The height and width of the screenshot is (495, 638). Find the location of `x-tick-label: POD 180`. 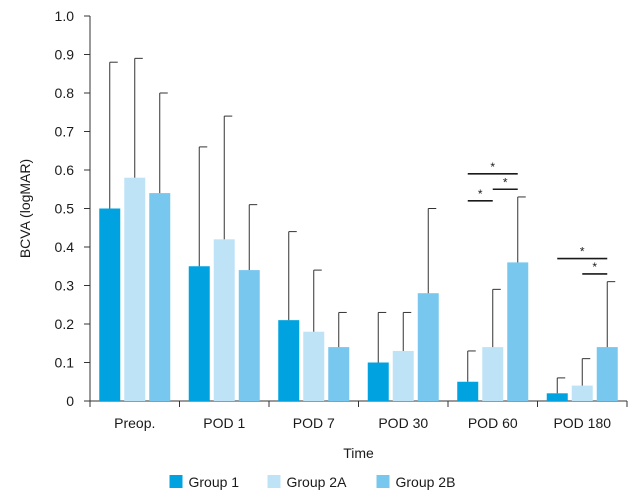

x-tick-label: POD 180 is located at coordinates (582, 423).